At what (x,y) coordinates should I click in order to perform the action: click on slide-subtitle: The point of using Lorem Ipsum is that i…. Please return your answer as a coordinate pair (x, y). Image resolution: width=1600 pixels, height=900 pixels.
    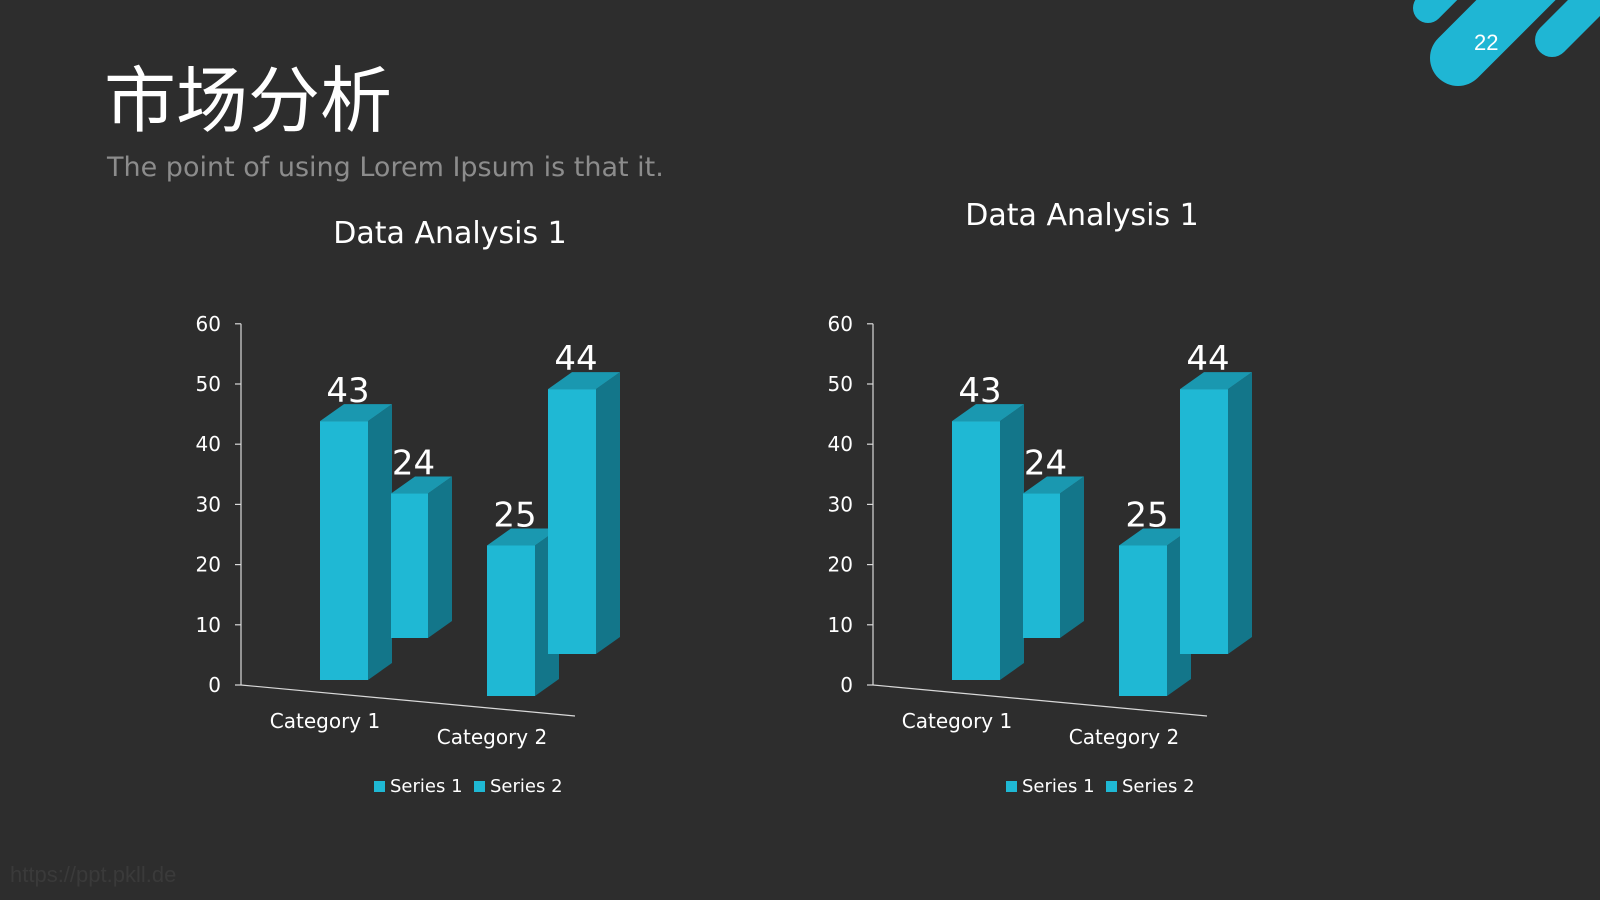
    Looking at the image, I should click on (385, 167).